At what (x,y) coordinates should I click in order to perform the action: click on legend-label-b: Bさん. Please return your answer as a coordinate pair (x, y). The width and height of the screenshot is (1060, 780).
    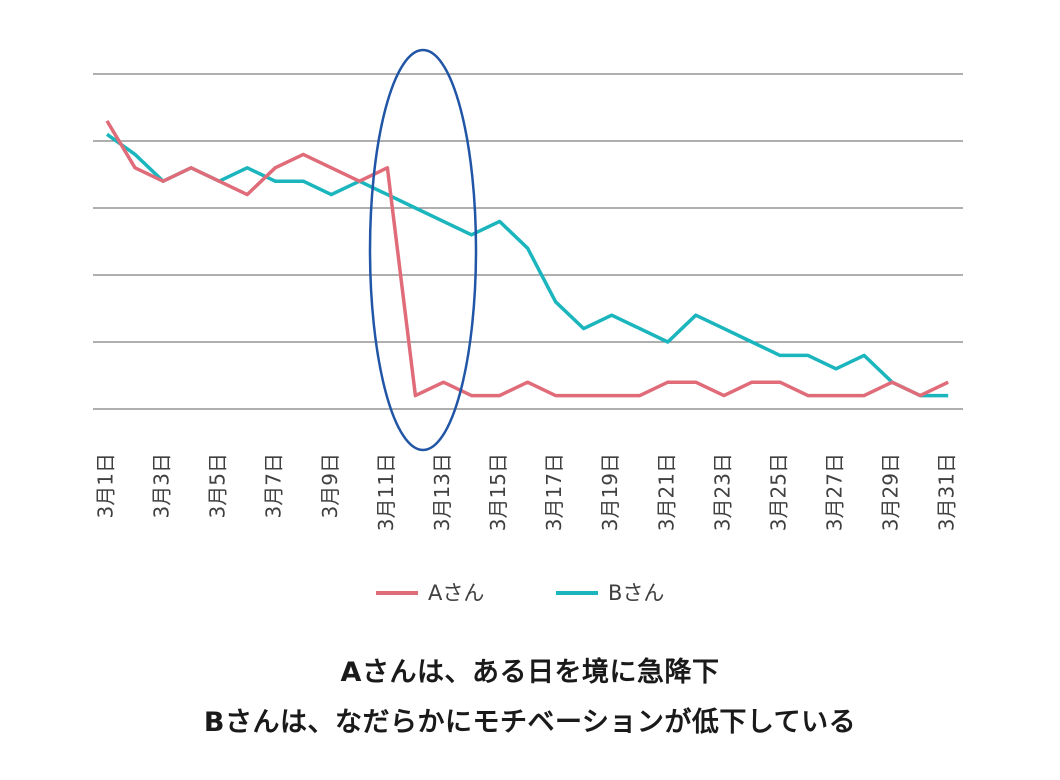
    Looking at the image, I should click on (636, 593).